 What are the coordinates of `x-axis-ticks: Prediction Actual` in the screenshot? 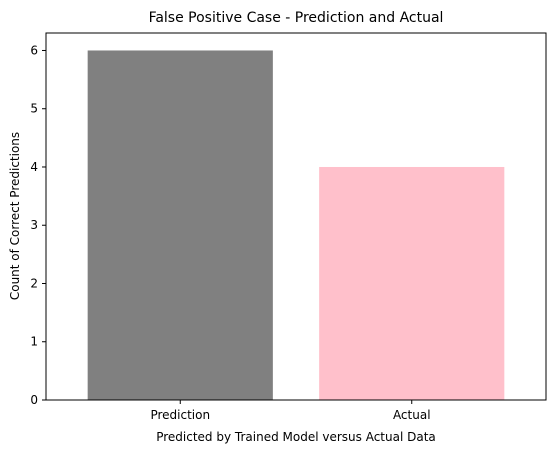 It's located at (290, 411).